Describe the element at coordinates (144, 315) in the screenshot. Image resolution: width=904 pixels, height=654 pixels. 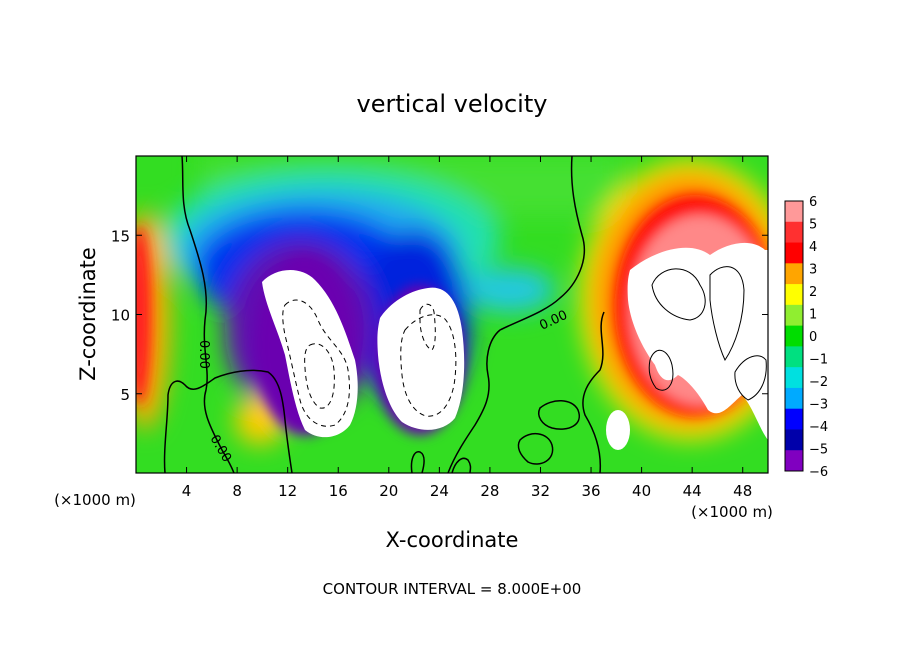
I see `field-left-red` at that location.